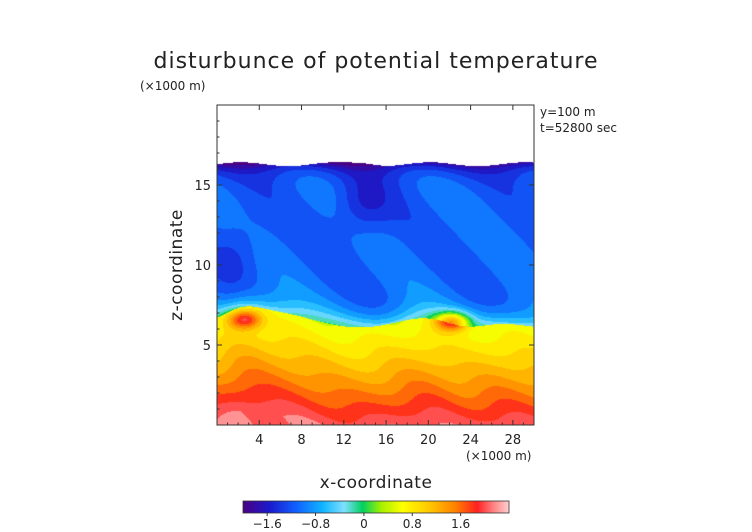  I want to click on x-tick-label: 20, so click(428, 440).